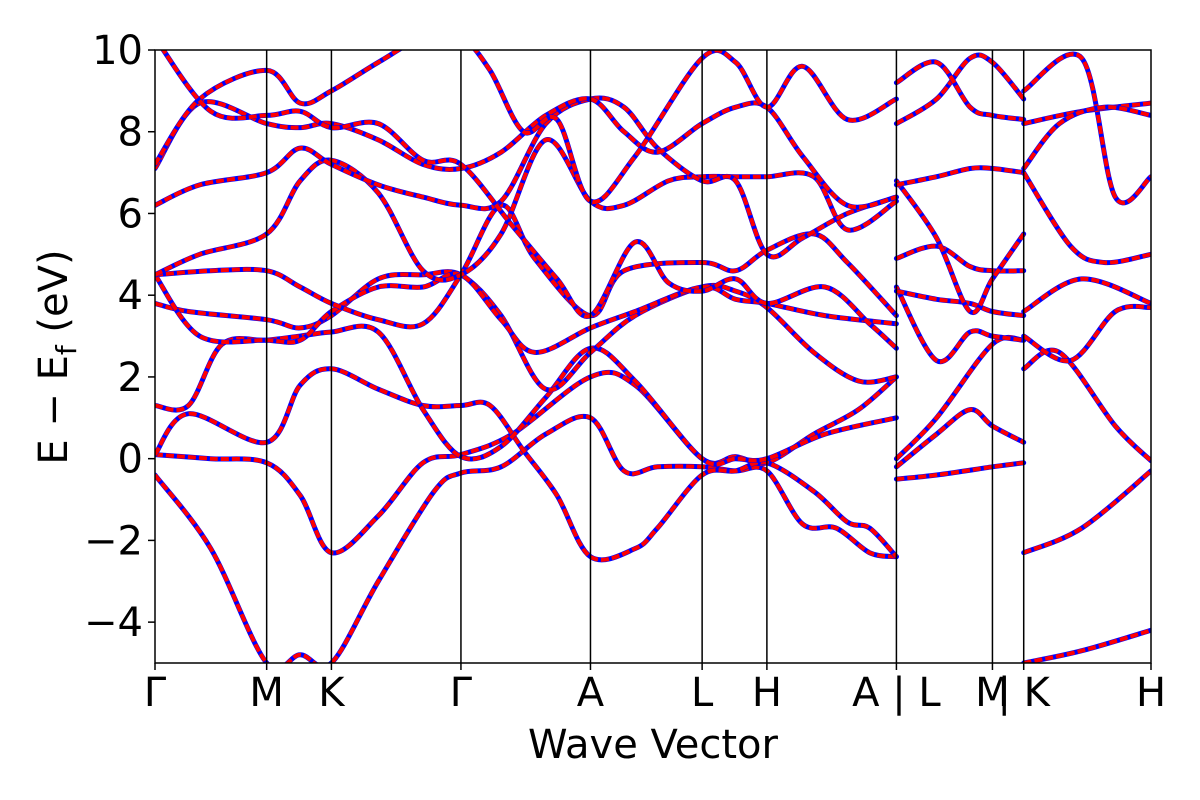  What do you see at coordinates (1024, 693) in the screenshot?
I see `x-tick-label: | K` at bounding box center [1024, 693].